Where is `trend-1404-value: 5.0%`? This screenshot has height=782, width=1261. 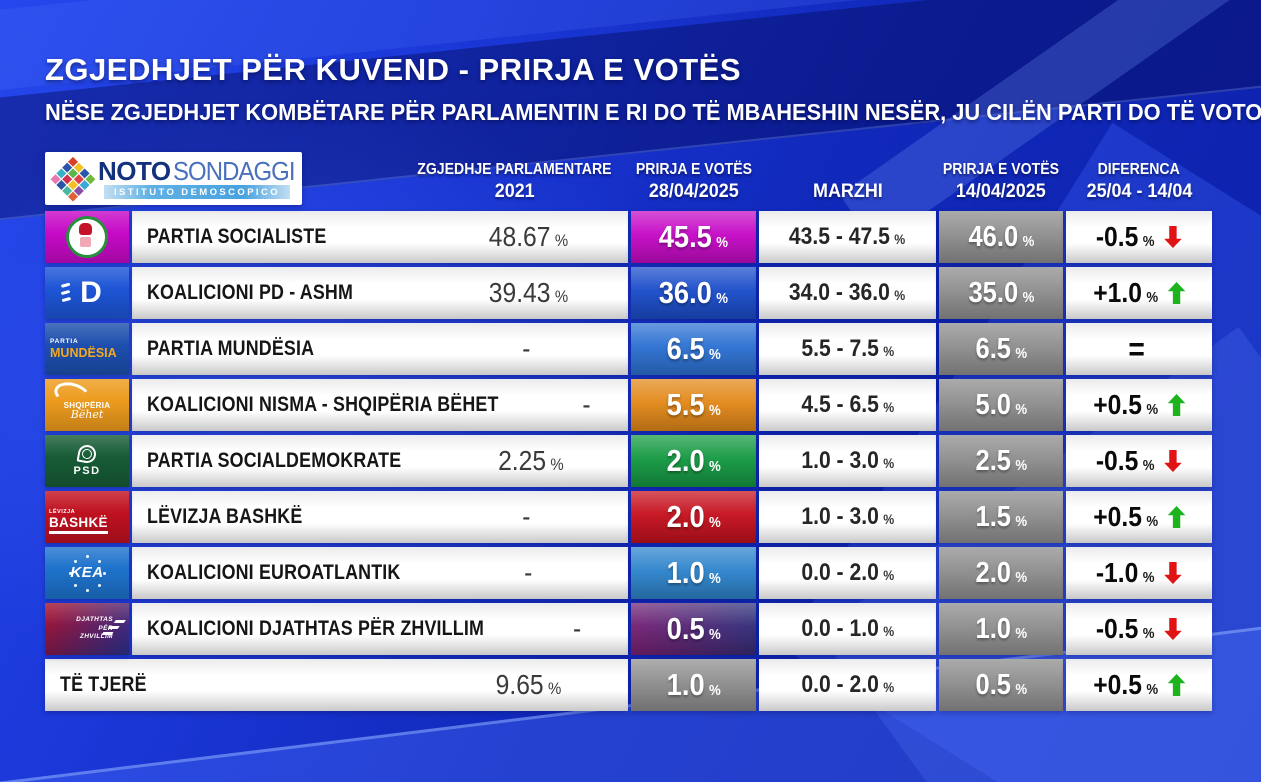
trend-1404-value: 5.0% is located at coordinates (1001, 404).